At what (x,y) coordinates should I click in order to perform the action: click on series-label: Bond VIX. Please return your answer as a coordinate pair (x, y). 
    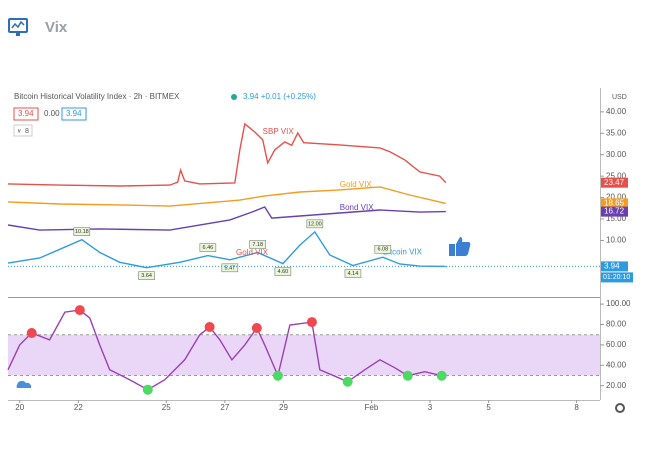
    Looking at the image, I should click on (357, 207).